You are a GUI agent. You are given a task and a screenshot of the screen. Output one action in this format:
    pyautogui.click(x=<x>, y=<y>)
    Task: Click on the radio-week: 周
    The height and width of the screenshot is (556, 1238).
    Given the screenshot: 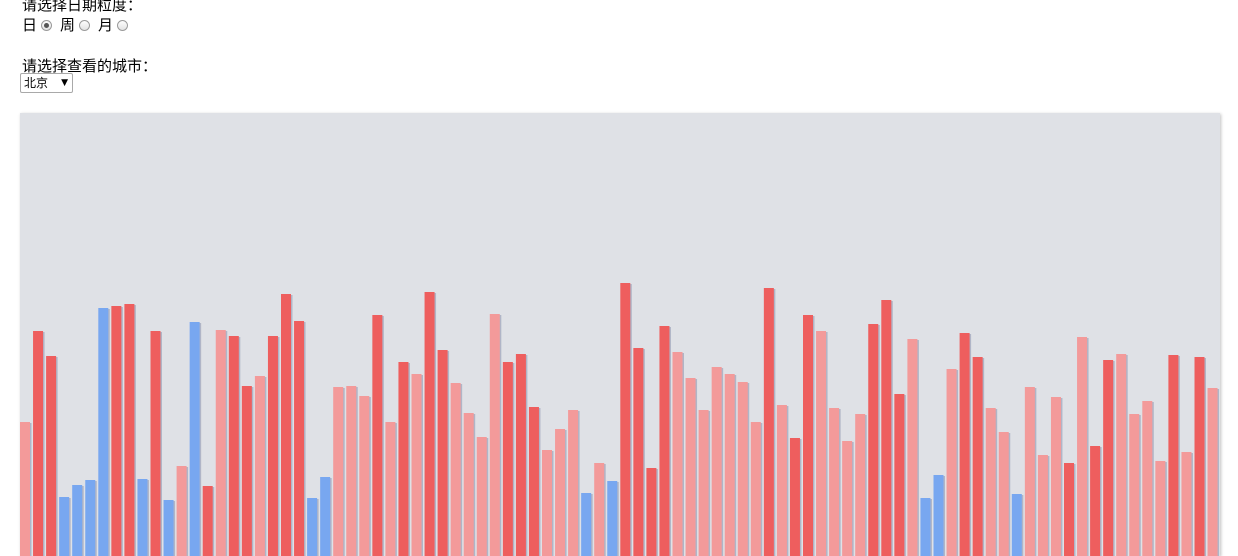 What is the action you would take?
    pyautogui.click(x=75, y=25)
    